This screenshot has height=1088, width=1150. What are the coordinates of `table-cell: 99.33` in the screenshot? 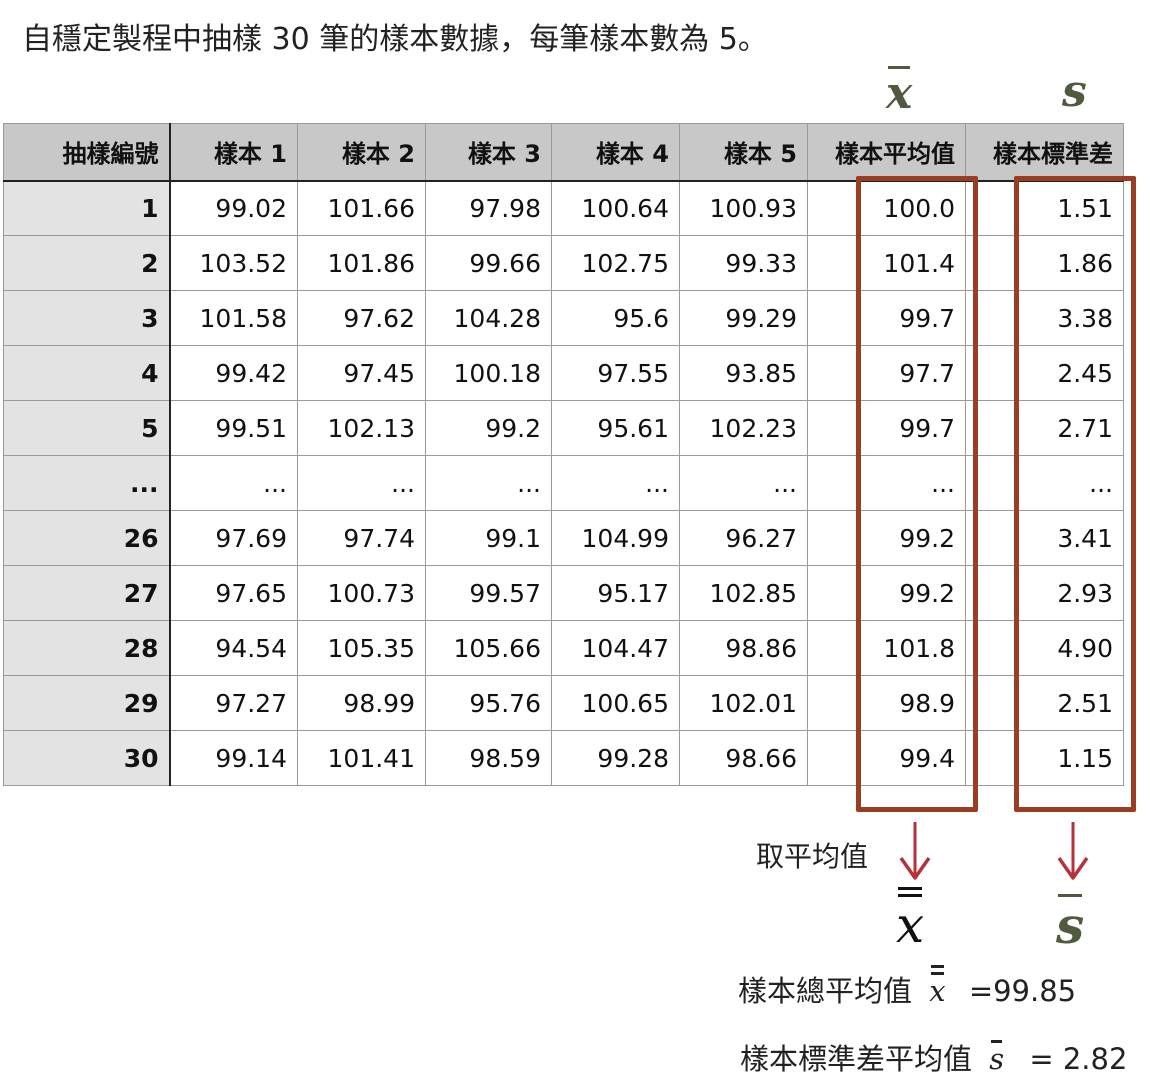 It's located at (743, 263).